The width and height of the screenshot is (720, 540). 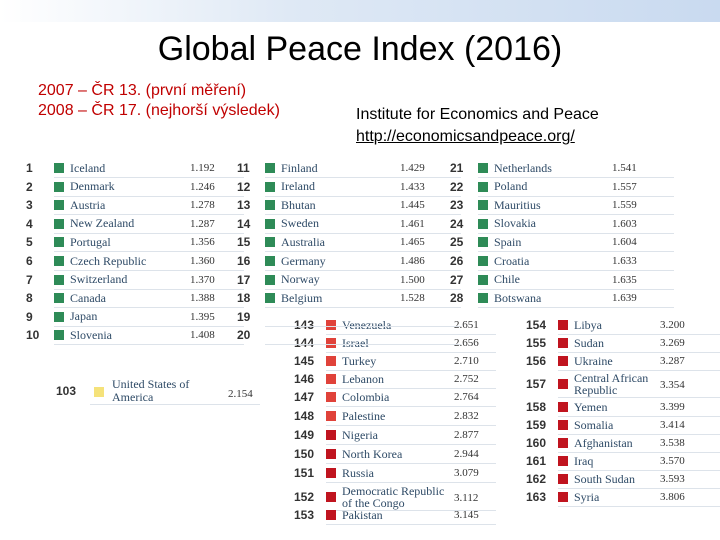 What do you see at coordinates (202, 316) in the screenshot?
I see `peace-score: 1.395` at bounding box center [202, 316].